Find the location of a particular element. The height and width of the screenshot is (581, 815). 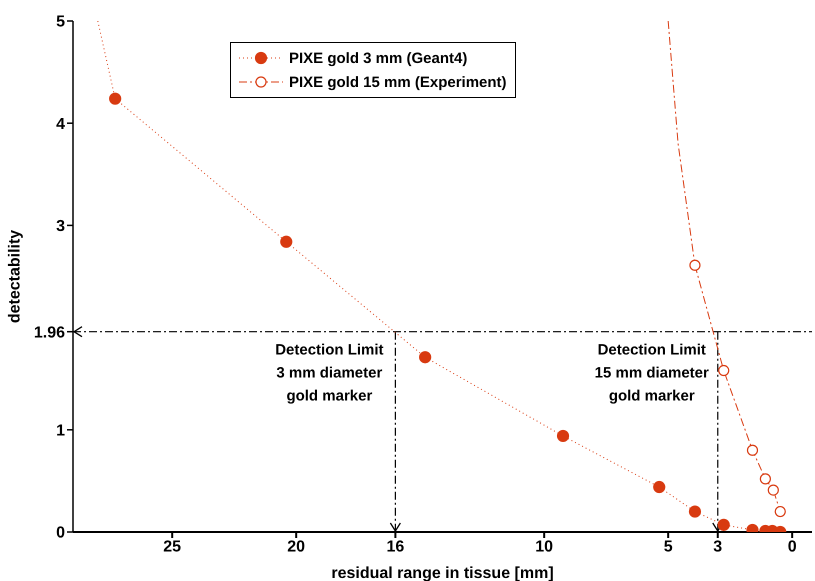

x-tick-label: 20 is located at coordinates (296, 547).